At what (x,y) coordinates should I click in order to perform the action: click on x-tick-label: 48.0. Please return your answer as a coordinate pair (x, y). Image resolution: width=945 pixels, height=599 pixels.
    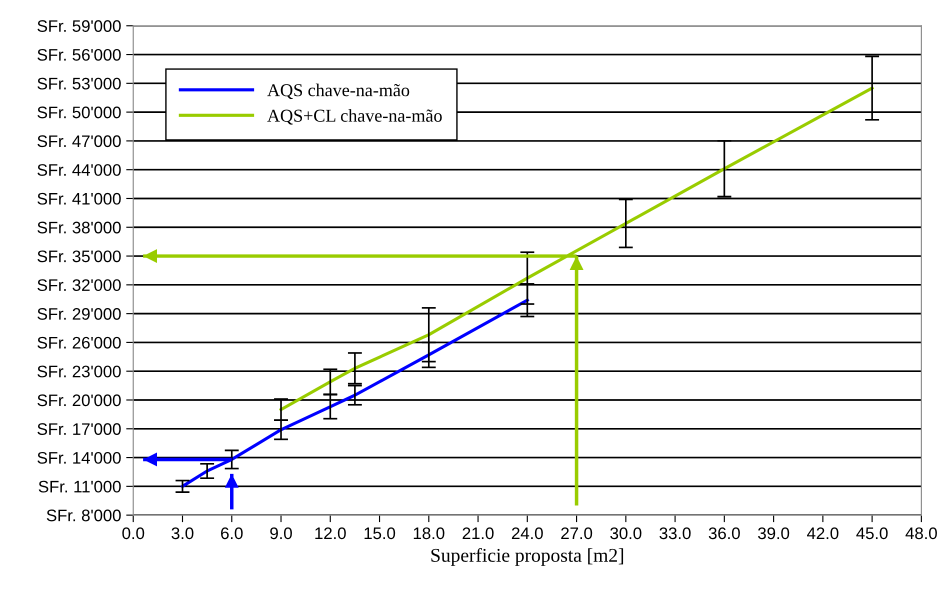
    Looking at the image, I should click on (921, 533).